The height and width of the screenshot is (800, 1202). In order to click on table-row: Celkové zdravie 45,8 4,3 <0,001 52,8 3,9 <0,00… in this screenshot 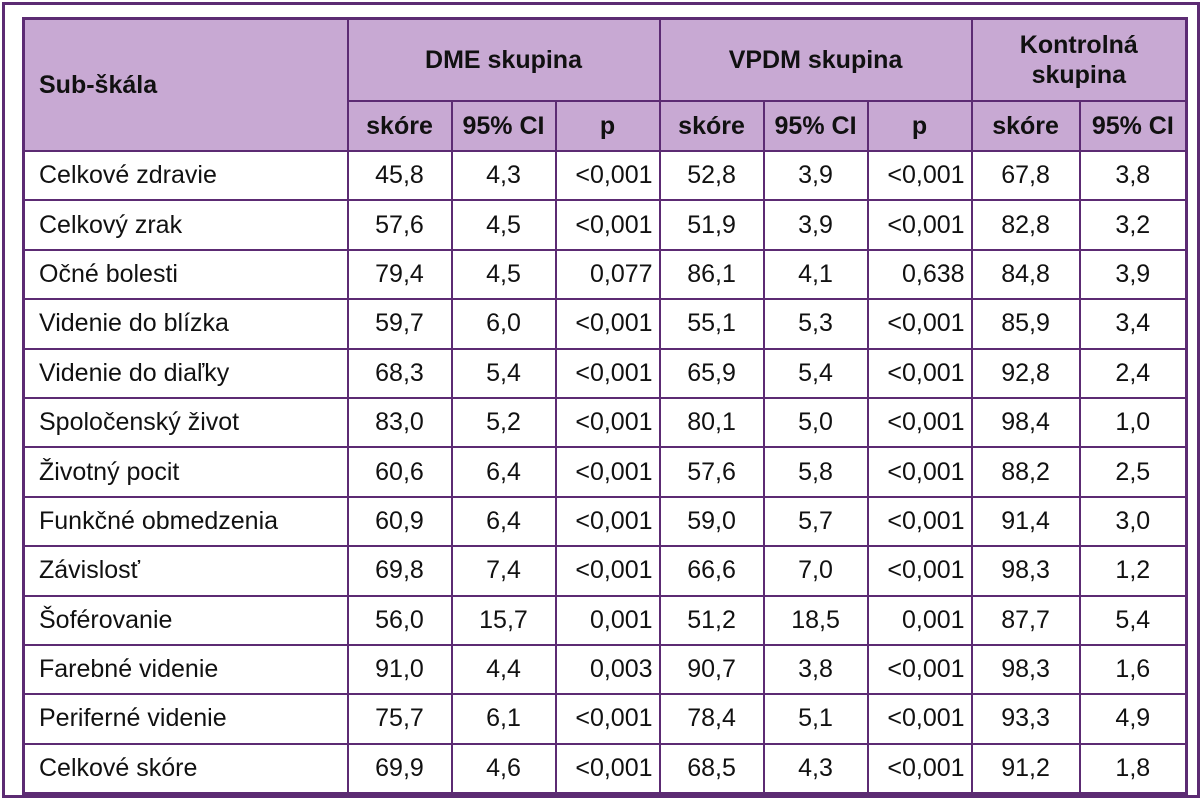, I will do `click(605, 175)`.